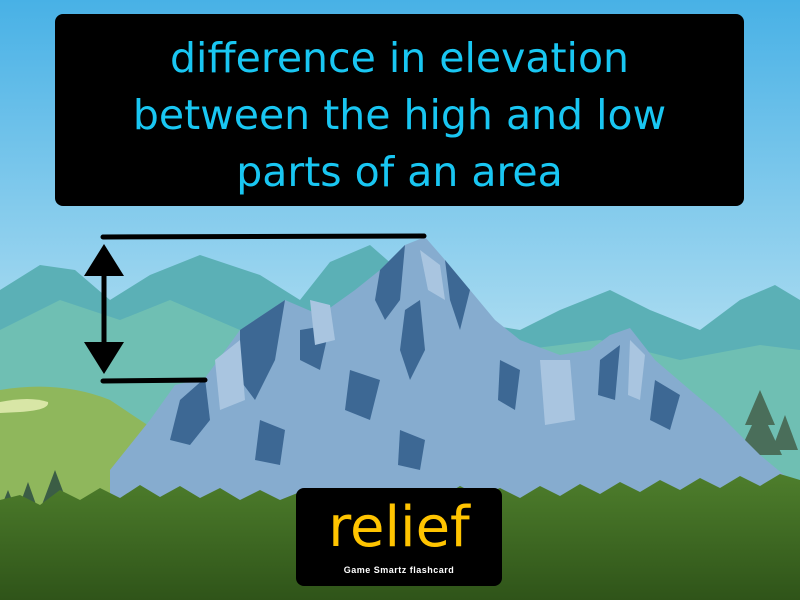  What do you see at coordinates (399, 172) in the screenshot?
I see `definition-line-3: parts of an area` at bounding box center [399, 172].